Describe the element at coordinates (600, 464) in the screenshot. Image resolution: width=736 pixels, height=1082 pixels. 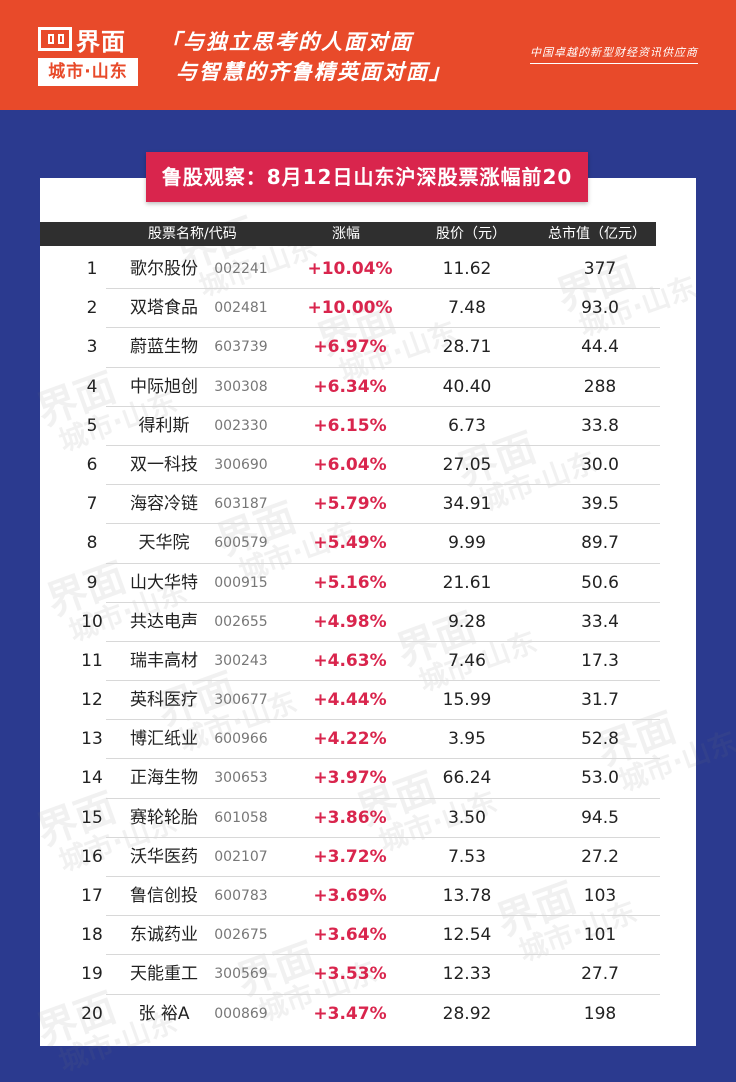
I see `market-cap: 30.0` at that location.